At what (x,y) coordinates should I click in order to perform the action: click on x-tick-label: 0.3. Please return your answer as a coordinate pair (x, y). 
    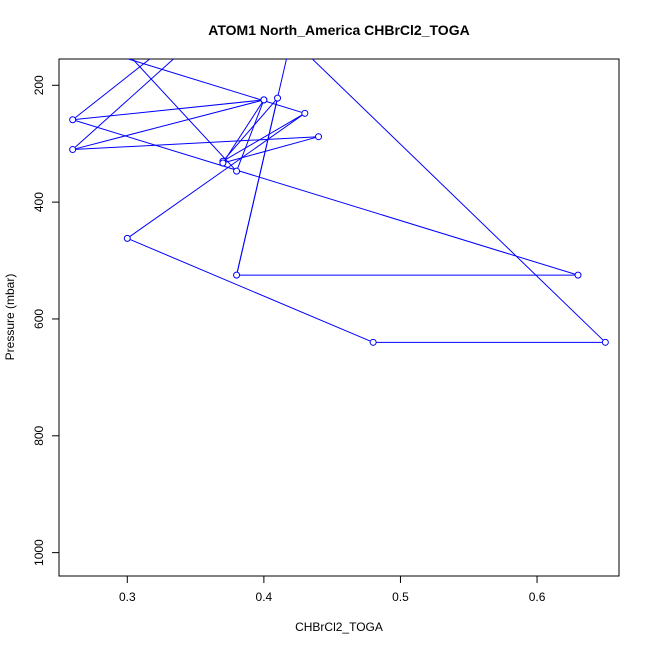
    Looking at the image, I should click on (127, 597).